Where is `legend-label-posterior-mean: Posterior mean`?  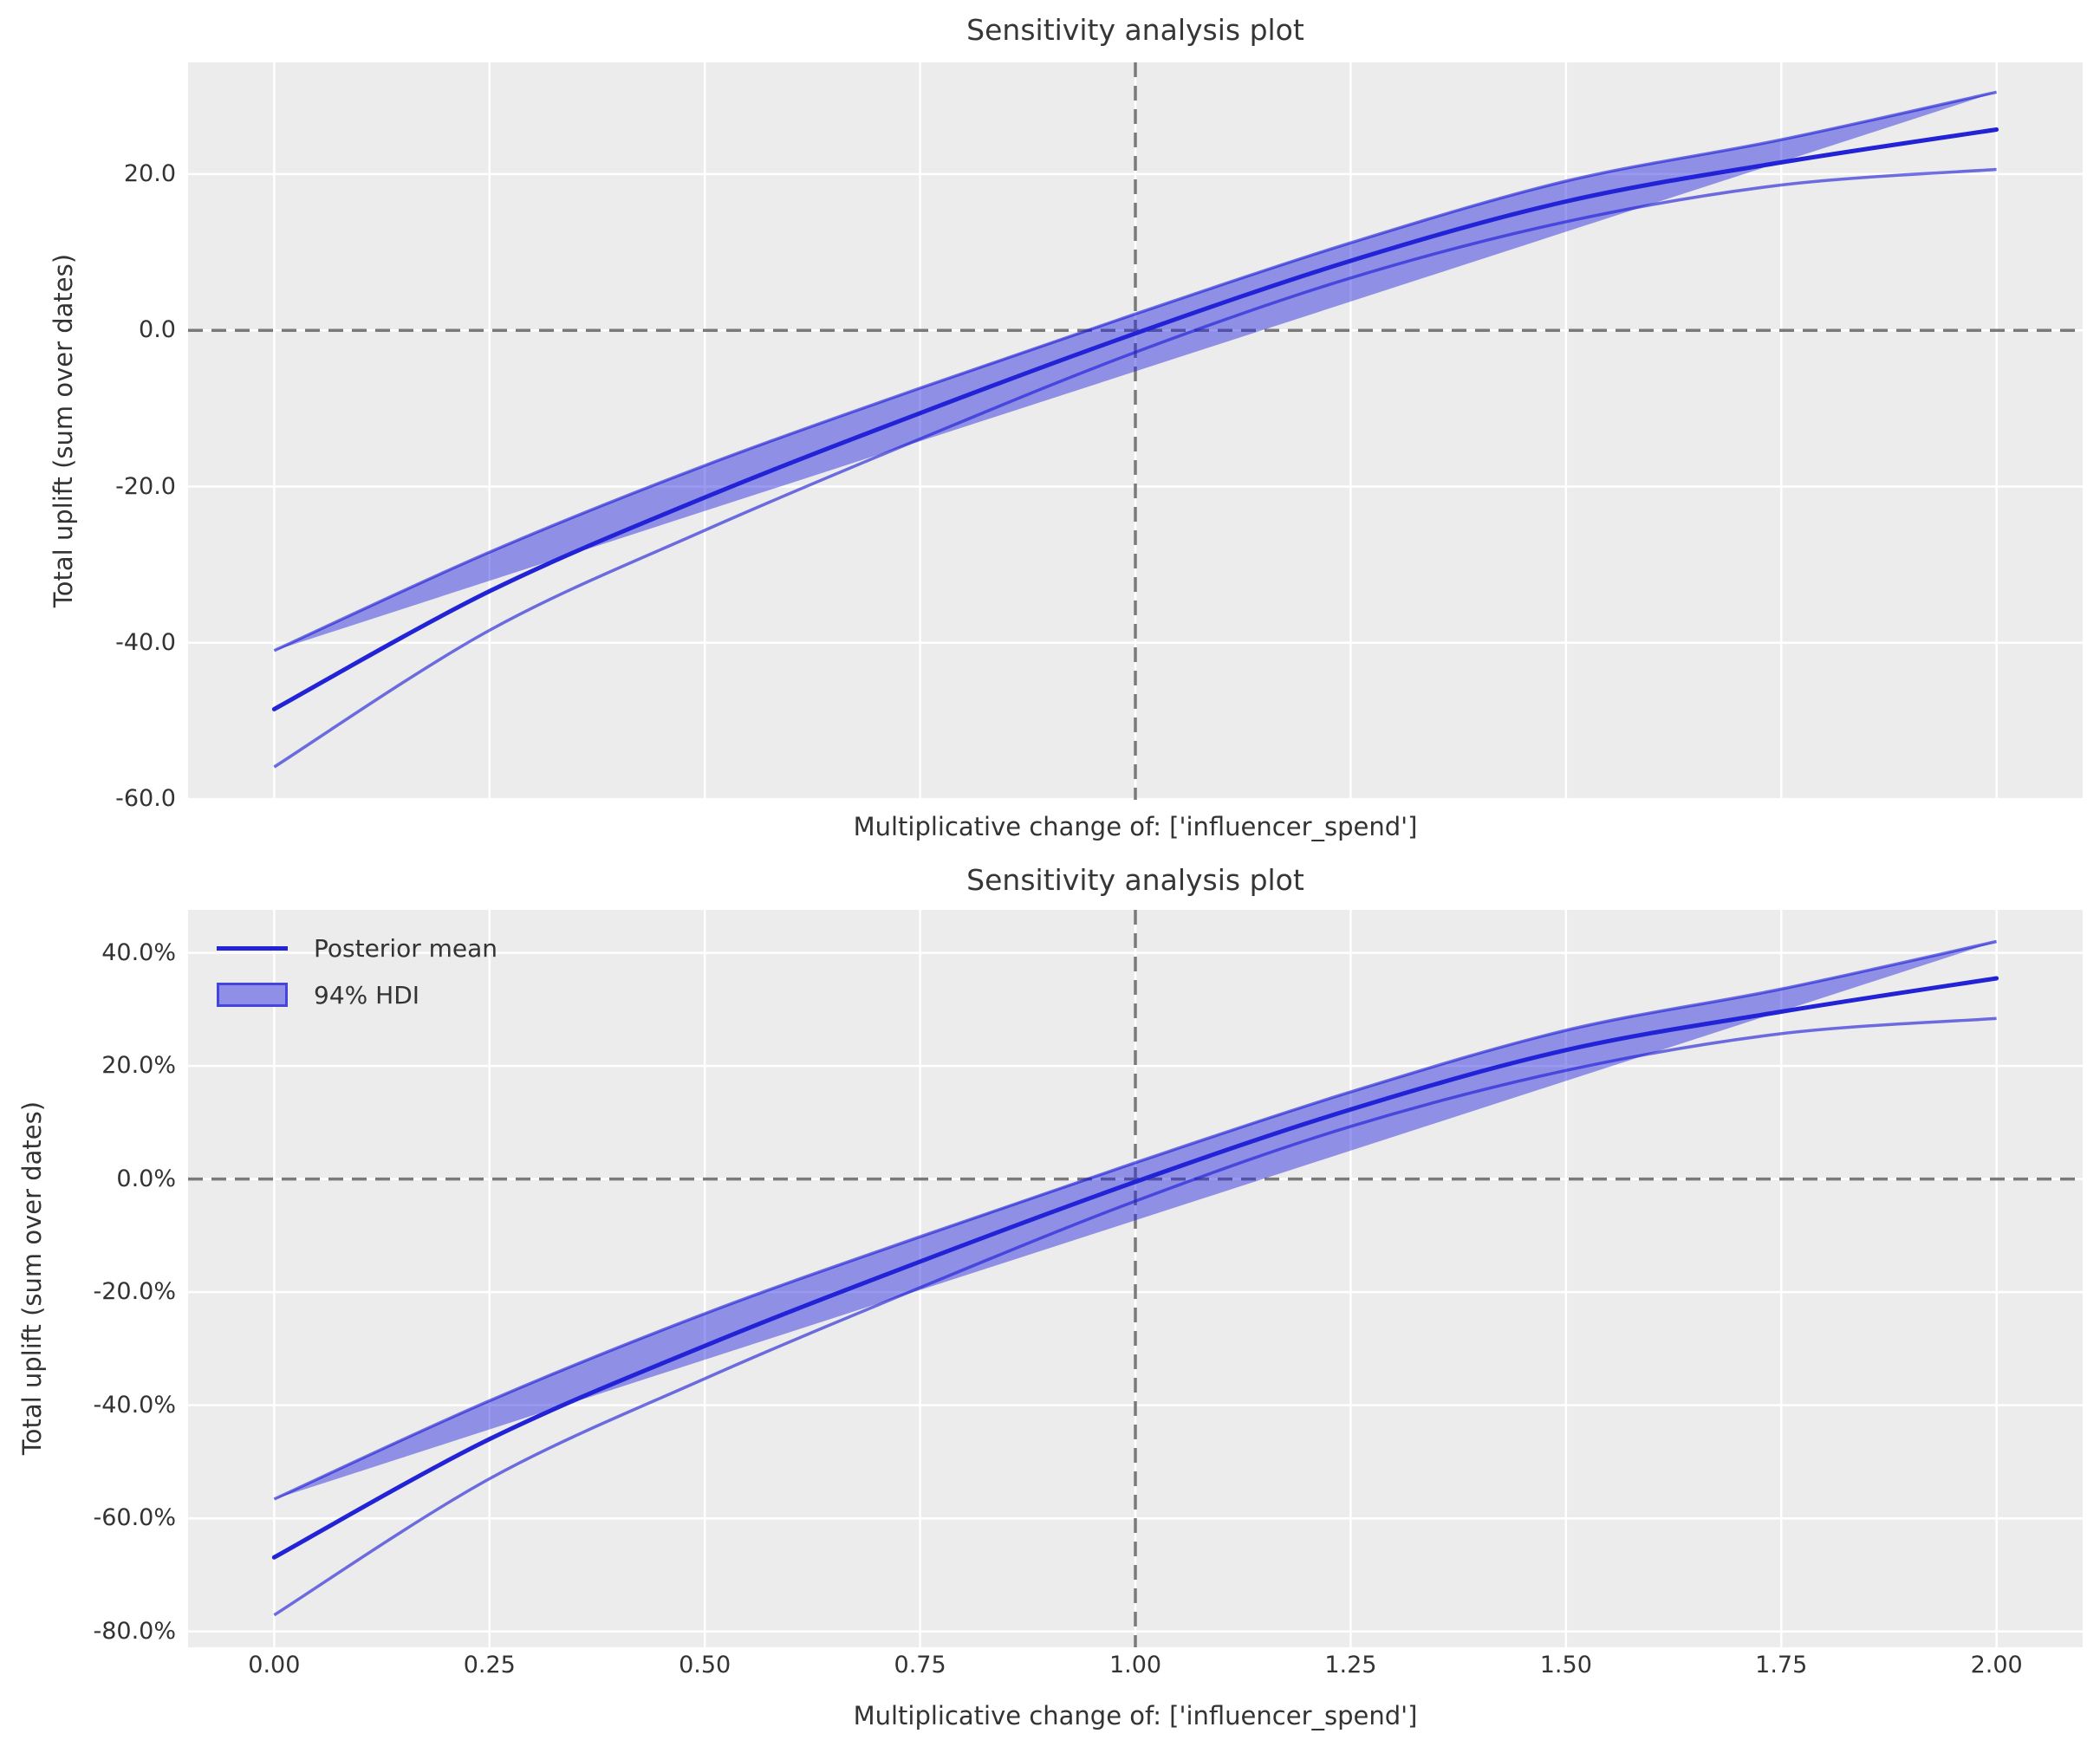 legend-label-posterior-mean: Posterior mean is located at coordinates (406, 948).